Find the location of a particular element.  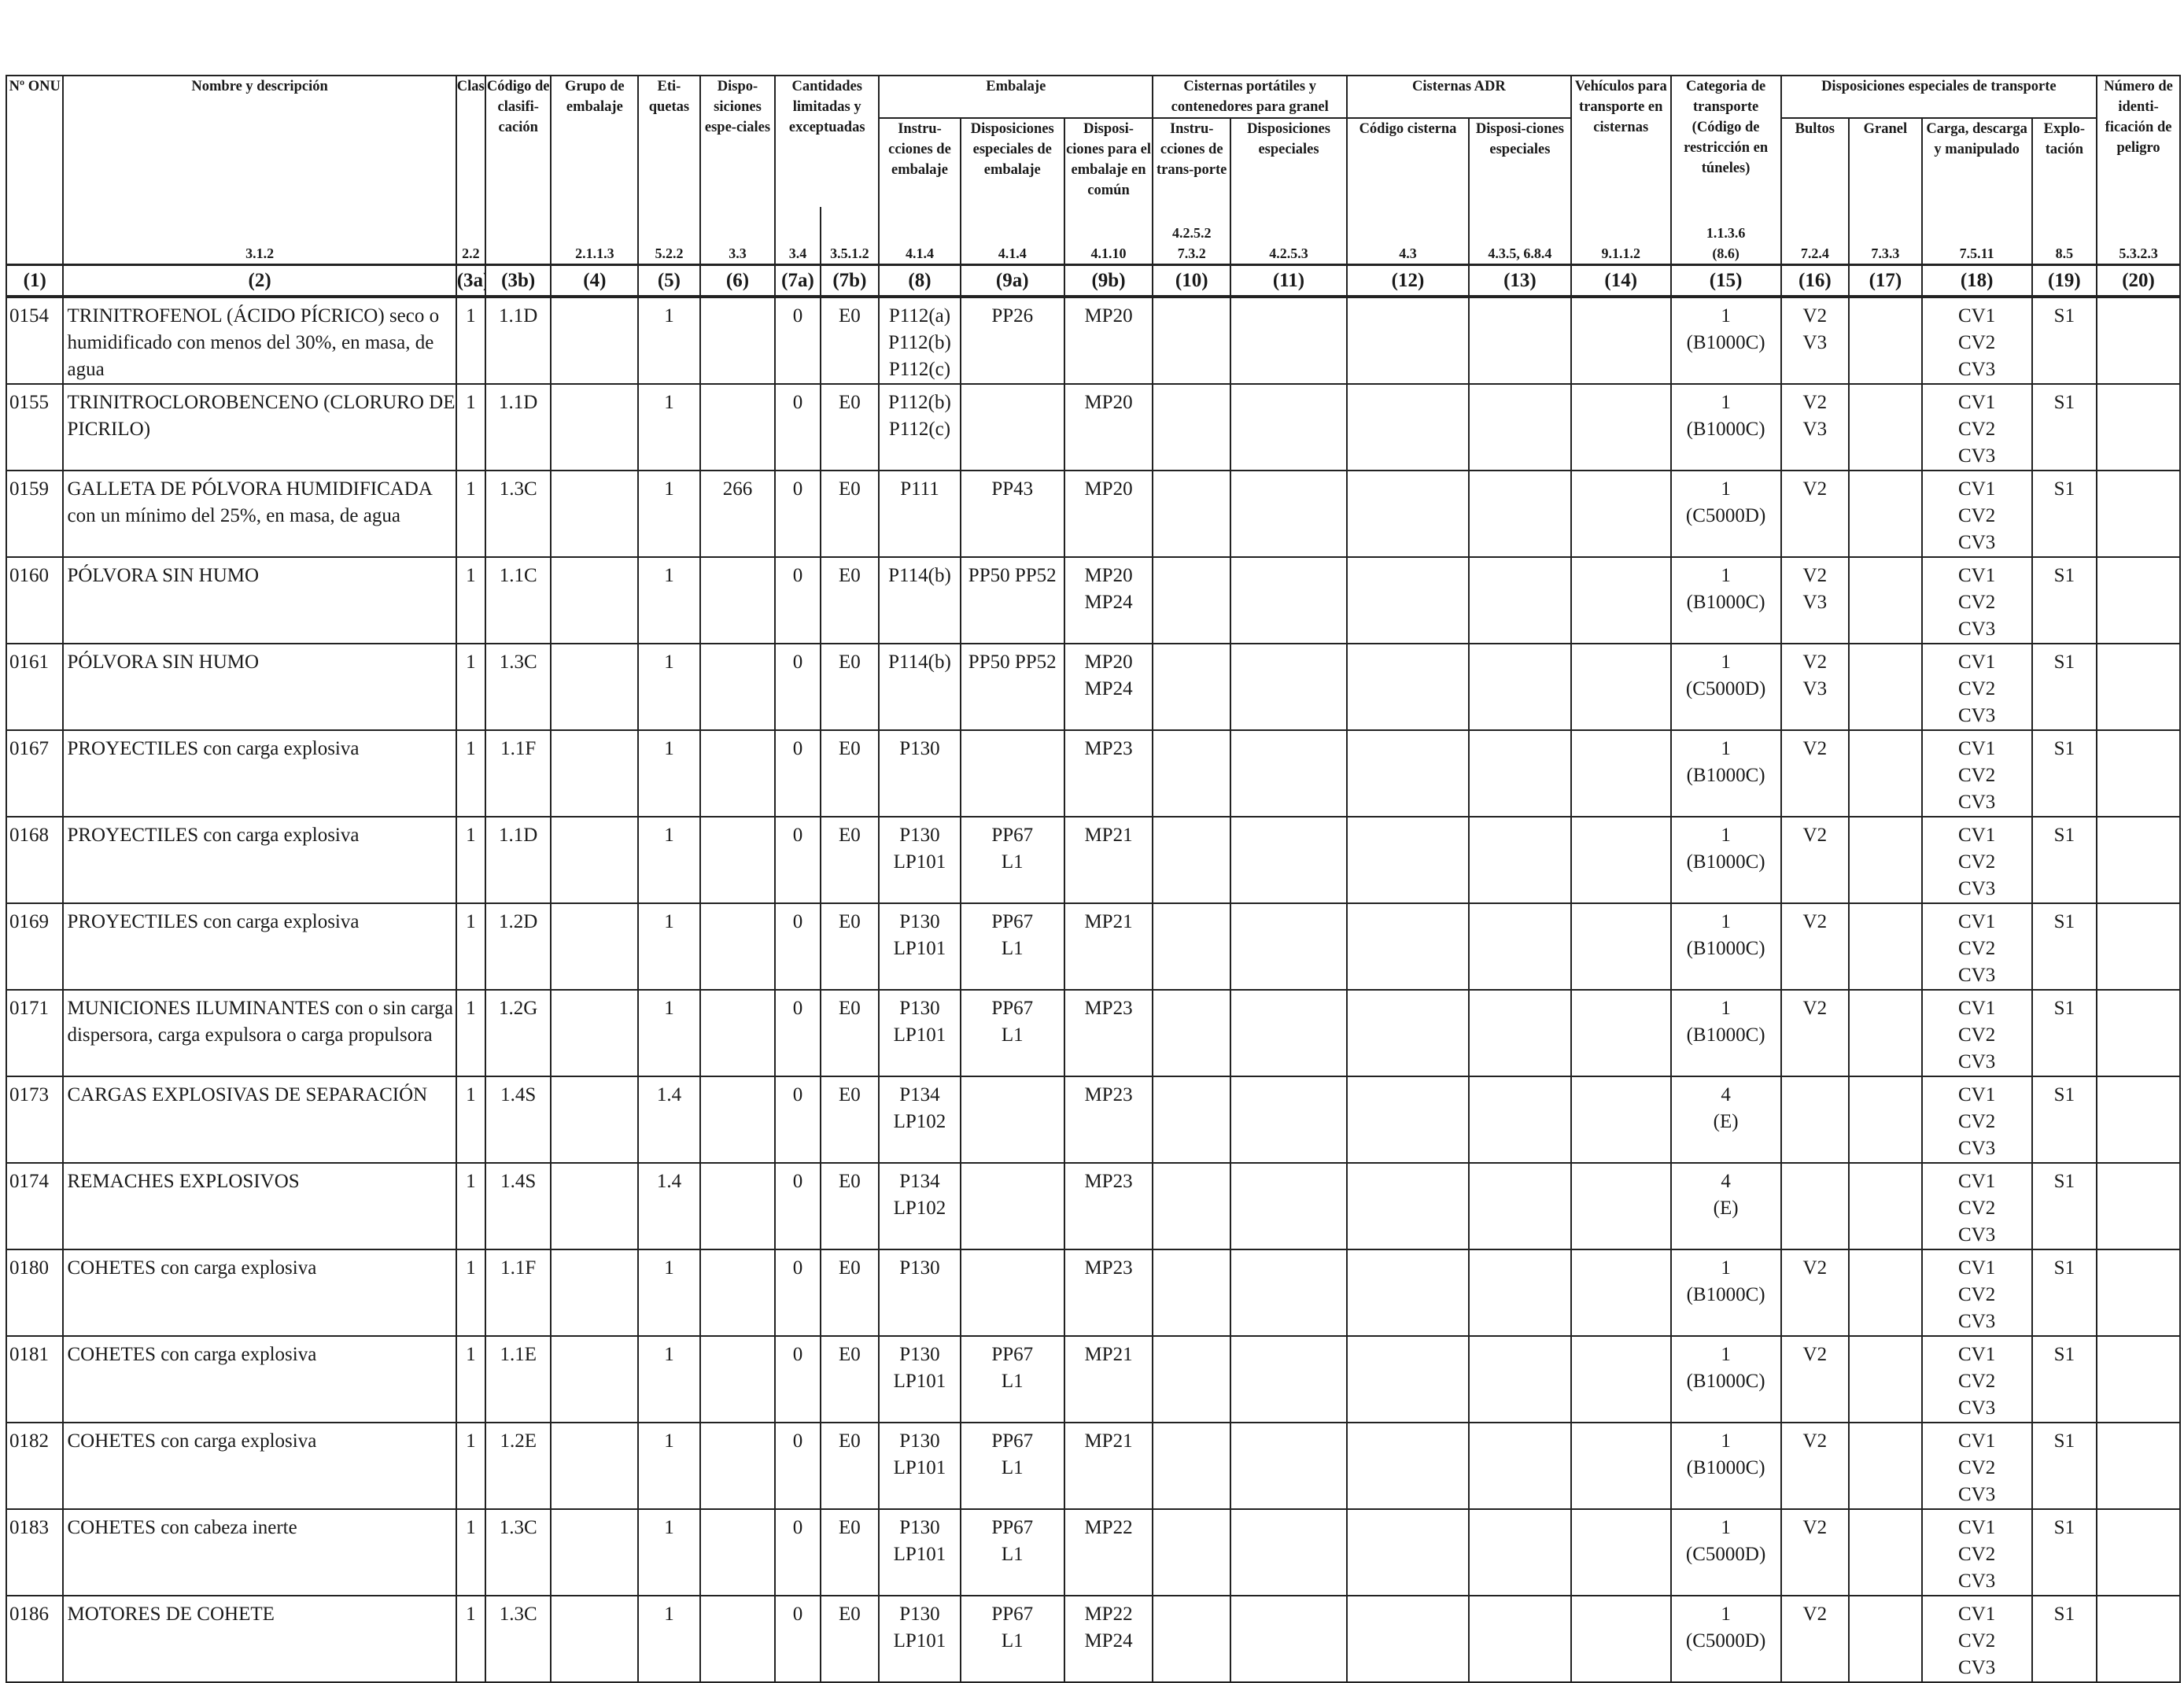

cell-line: LP101 is located at coordinates (919, 1035).